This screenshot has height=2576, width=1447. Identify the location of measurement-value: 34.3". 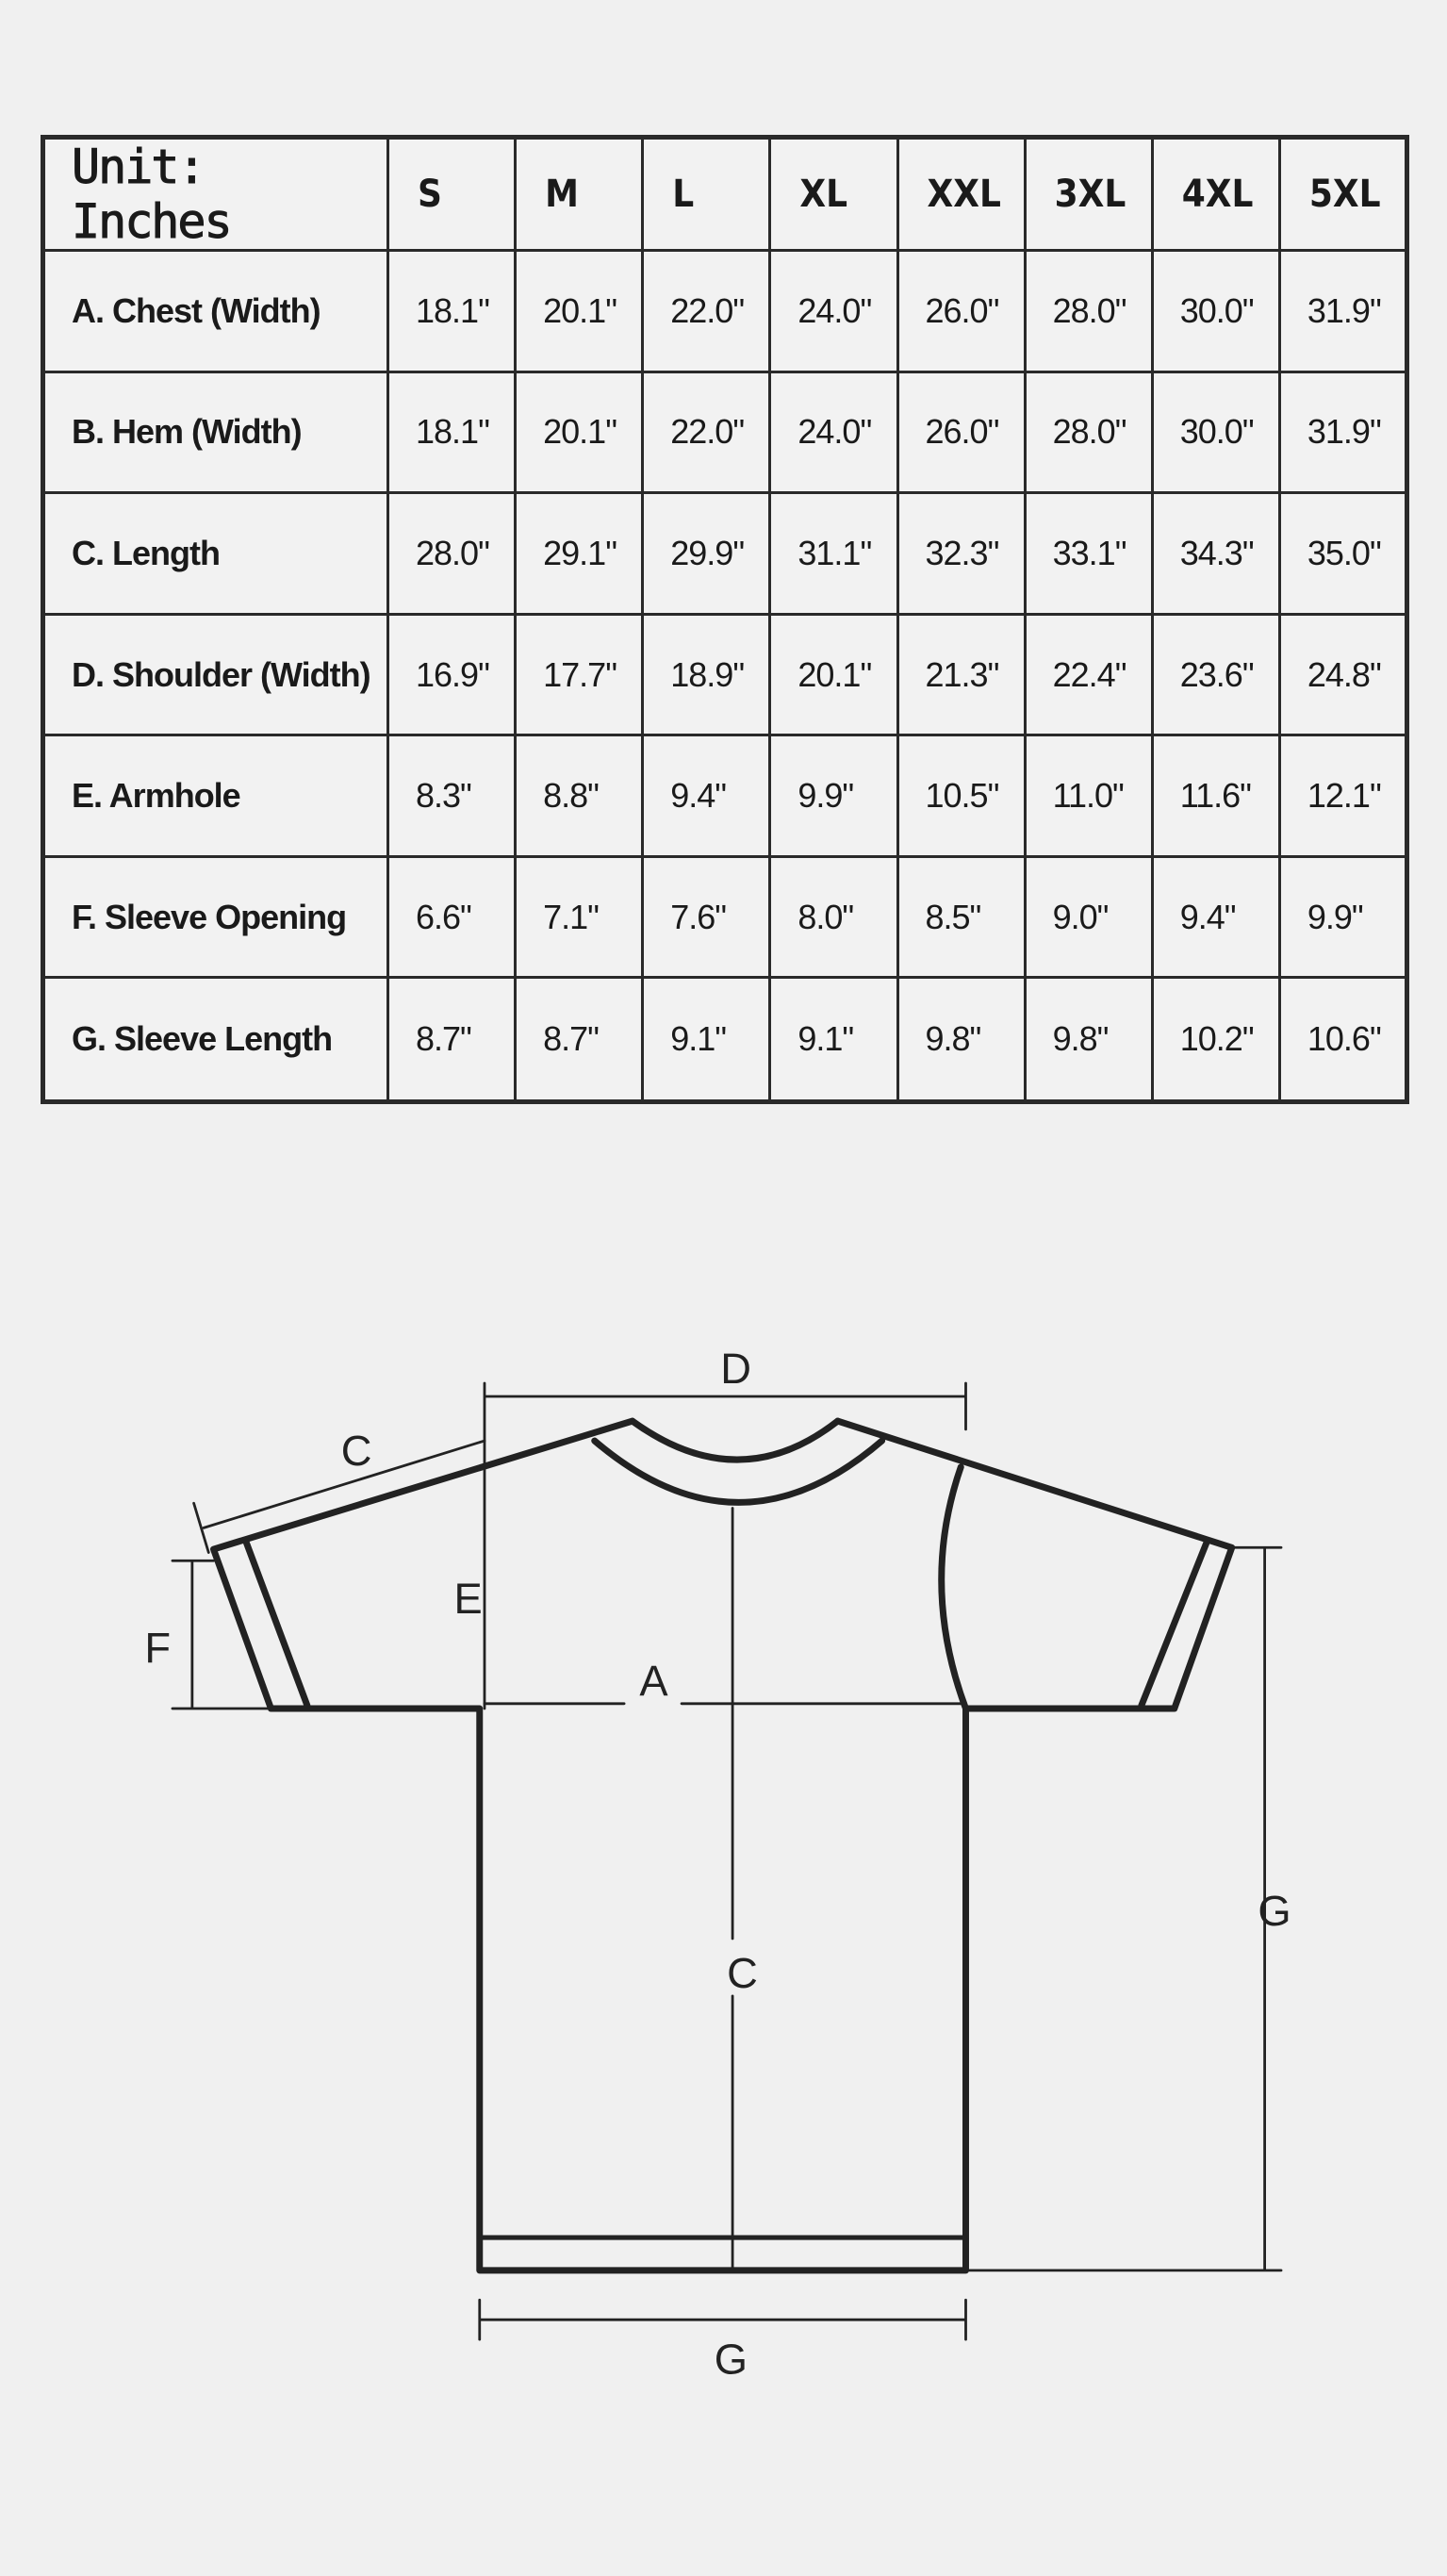
(1215, 553).